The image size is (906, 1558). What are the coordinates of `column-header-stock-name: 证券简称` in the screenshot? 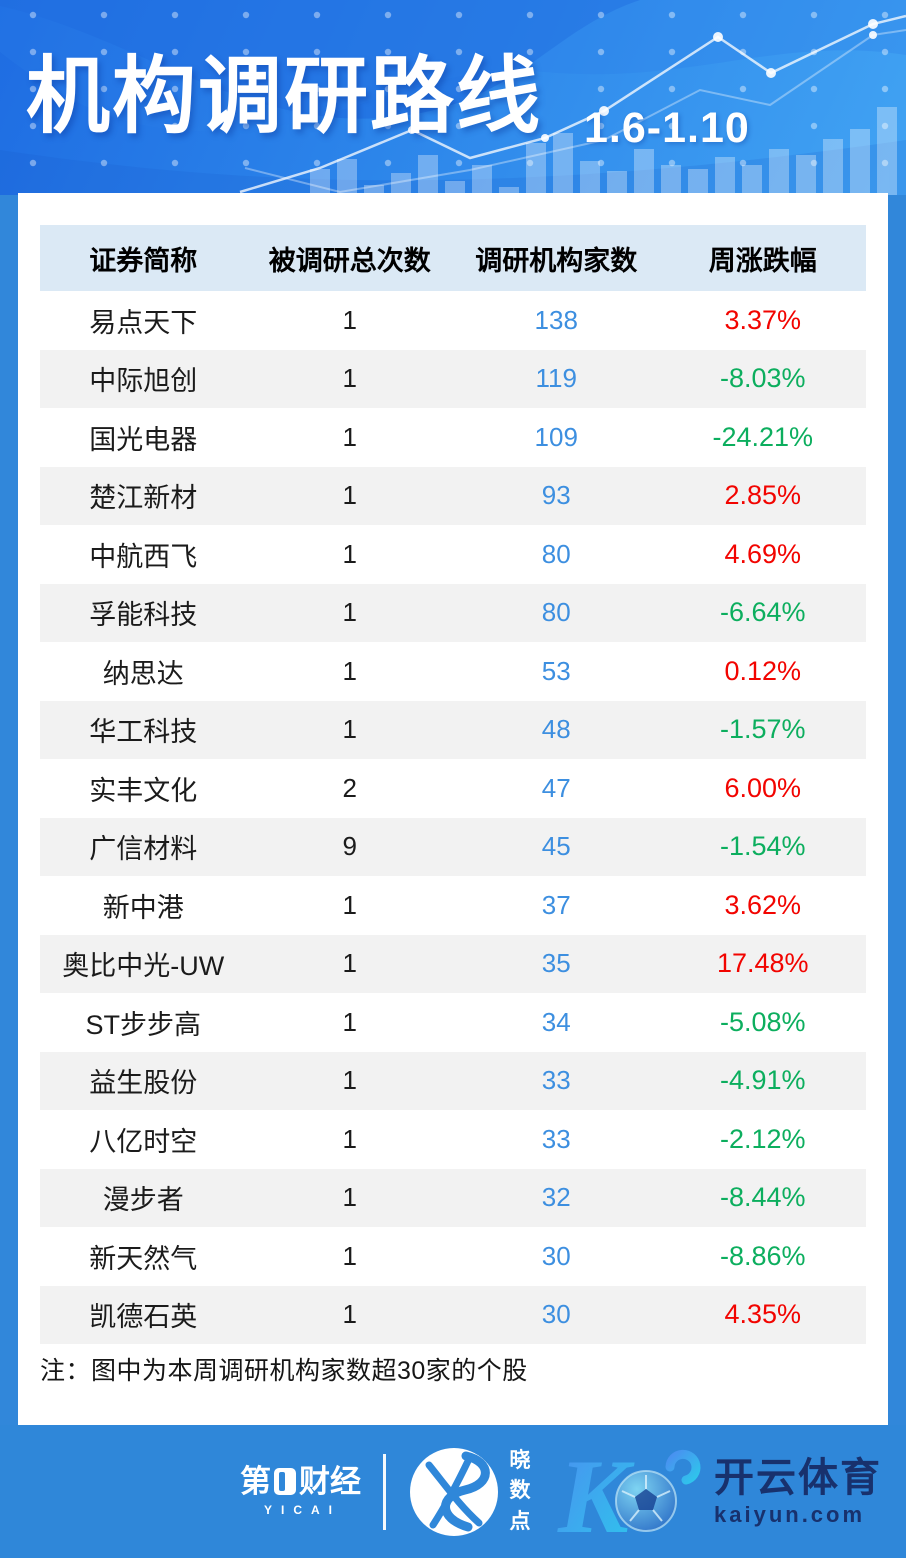 It's located at (143, 260).